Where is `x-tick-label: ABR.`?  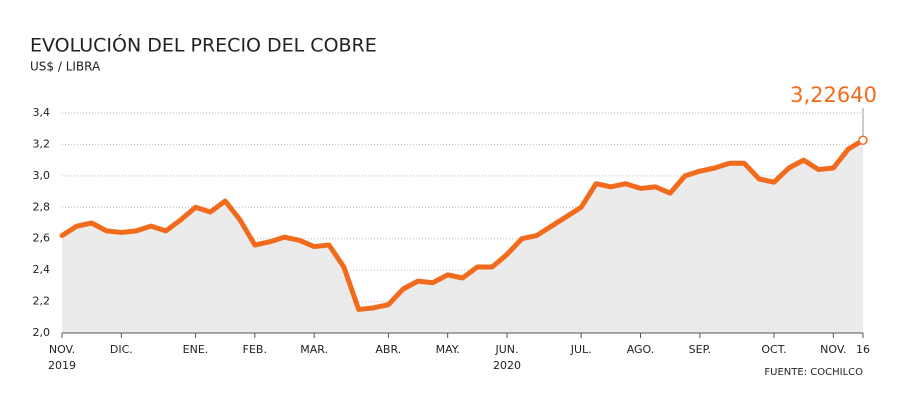
x-tick-label: ABR. is located at coordinates (388, 349).